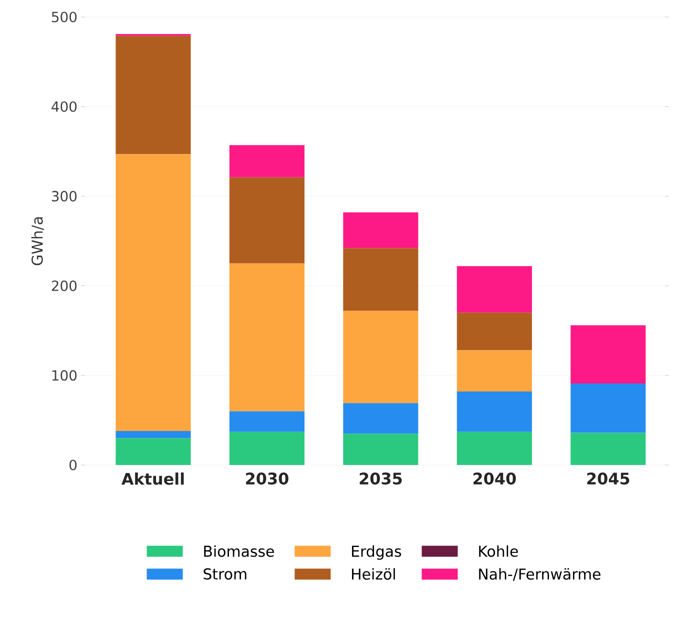 The width and height of the screenshot is (675, 640). What do you see at coordinates (64, 286) in the screenshot?
I see `y-tick-label: 200` at bounding box center [64, 286].